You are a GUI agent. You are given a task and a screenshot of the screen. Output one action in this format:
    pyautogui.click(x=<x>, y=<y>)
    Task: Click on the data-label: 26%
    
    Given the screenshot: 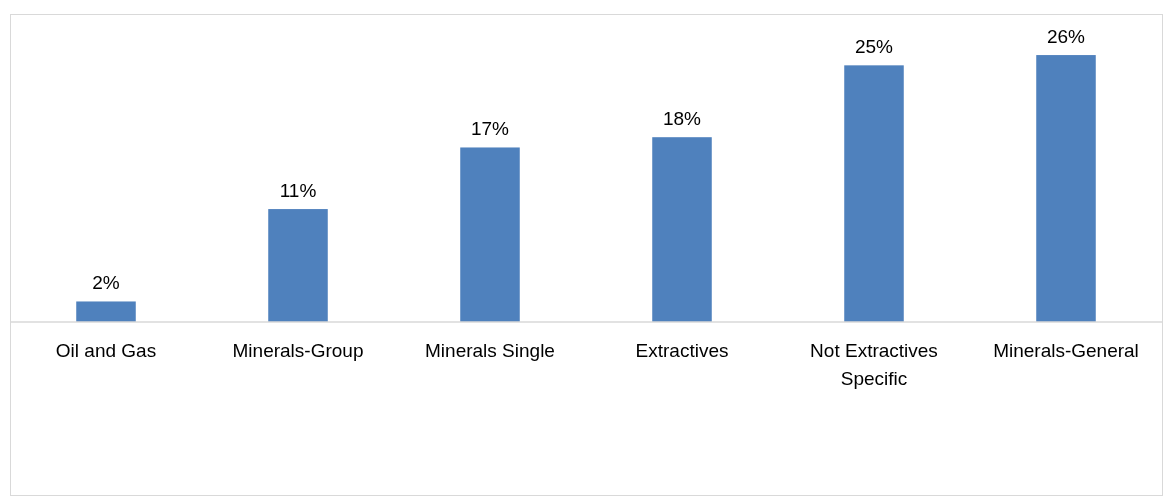 What is the action you would take?
    pyautogui.click(x=1066, y=37)
    